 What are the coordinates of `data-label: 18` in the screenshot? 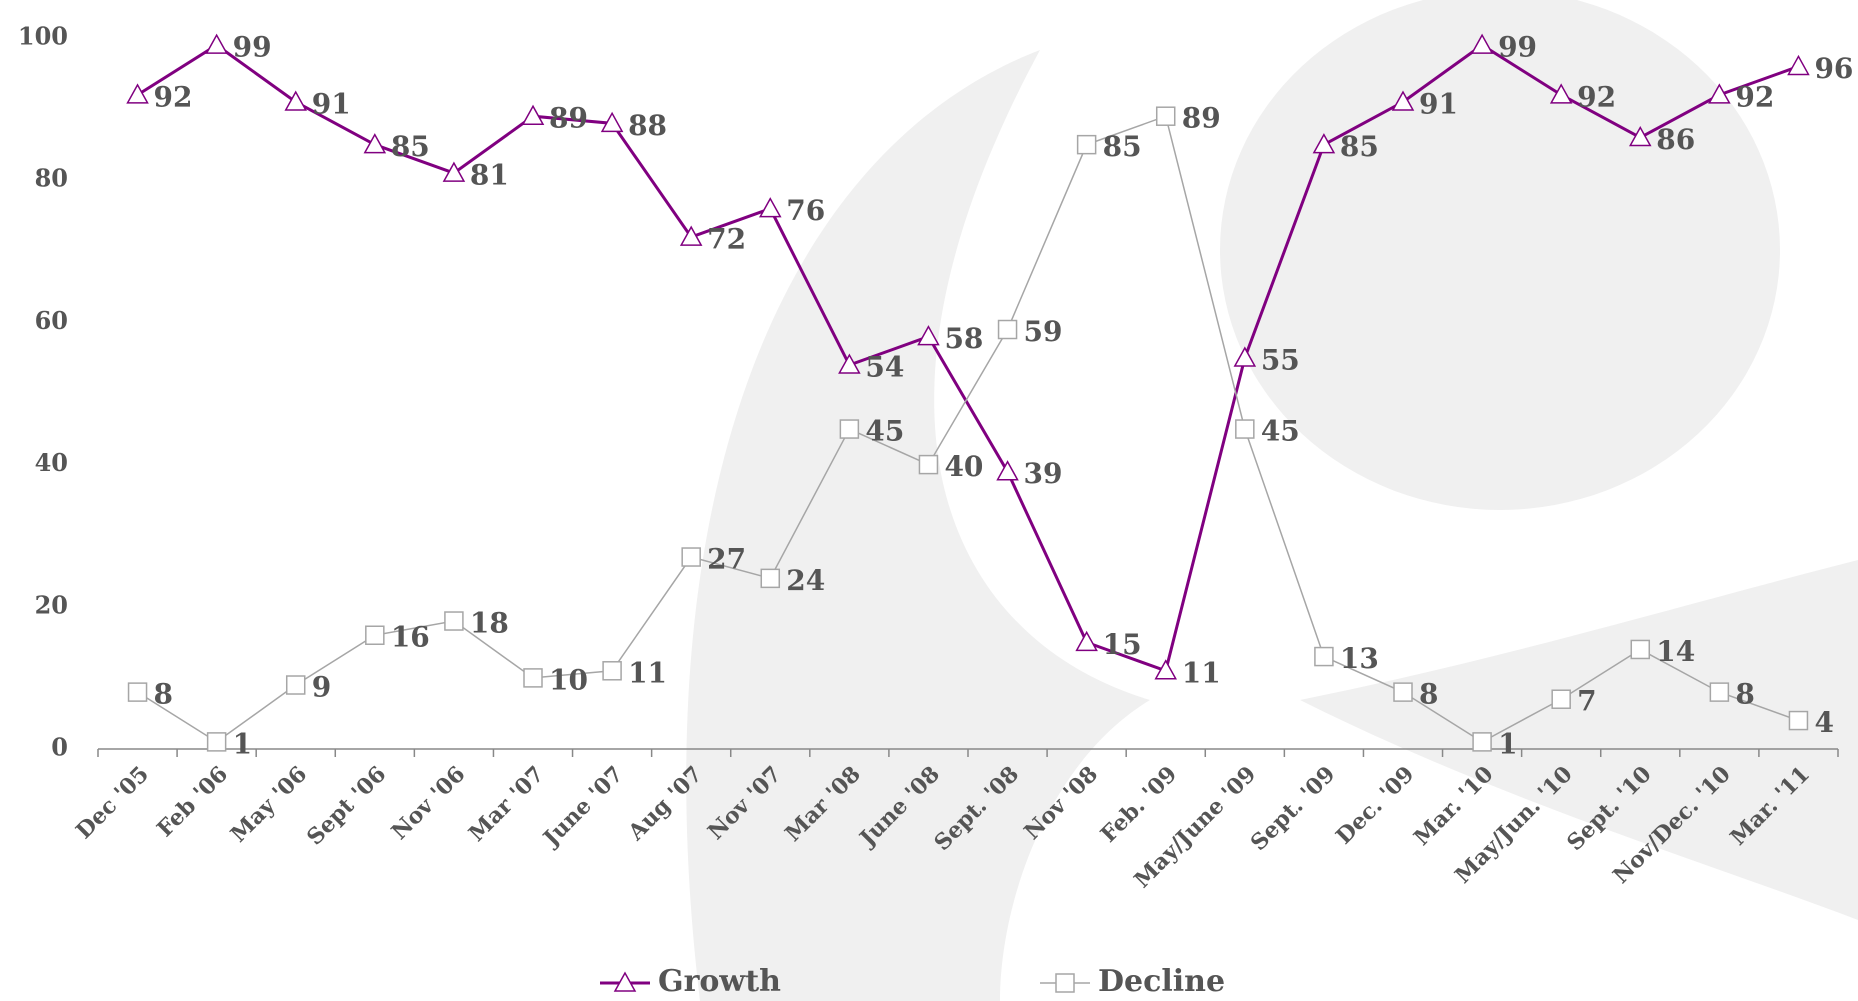 It's located at (489, 623).